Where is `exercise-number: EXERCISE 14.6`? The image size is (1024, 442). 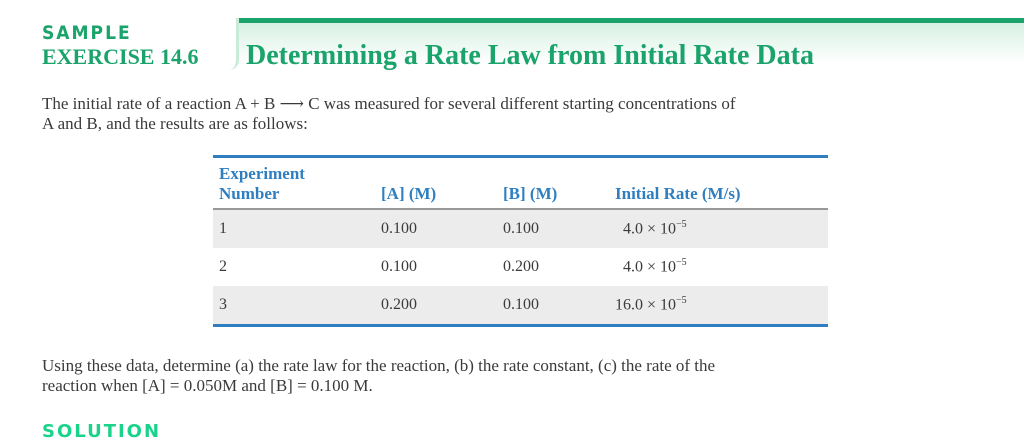
exercise-number: EXERCISE 14.6 is located at coordinates (120, 56).